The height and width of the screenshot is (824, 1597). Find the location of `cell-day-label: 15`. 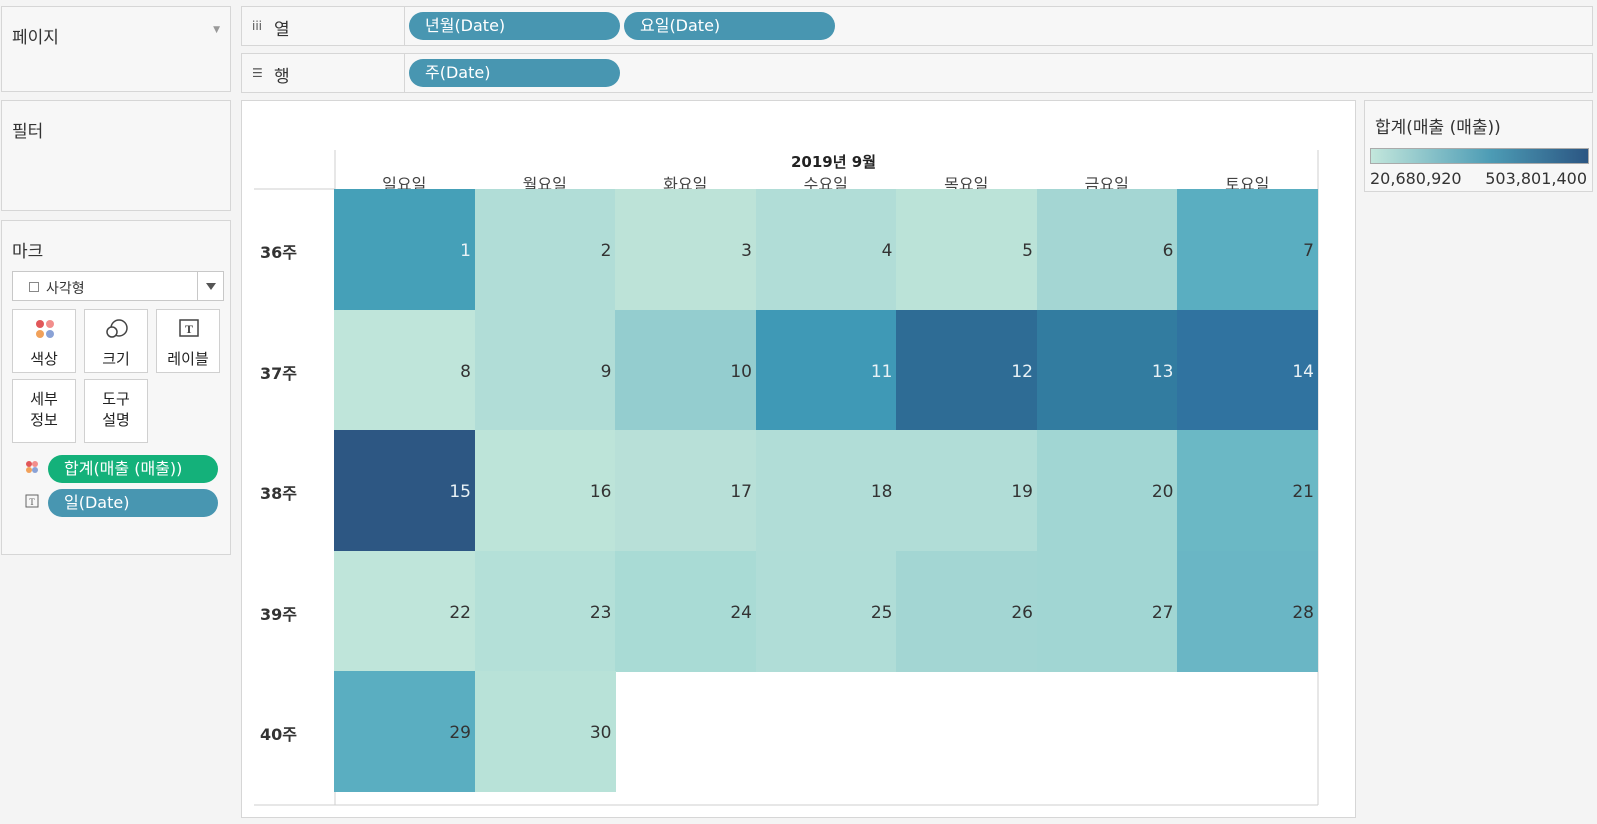

cell-day-label: 15 is located at coordinates (460, 492).